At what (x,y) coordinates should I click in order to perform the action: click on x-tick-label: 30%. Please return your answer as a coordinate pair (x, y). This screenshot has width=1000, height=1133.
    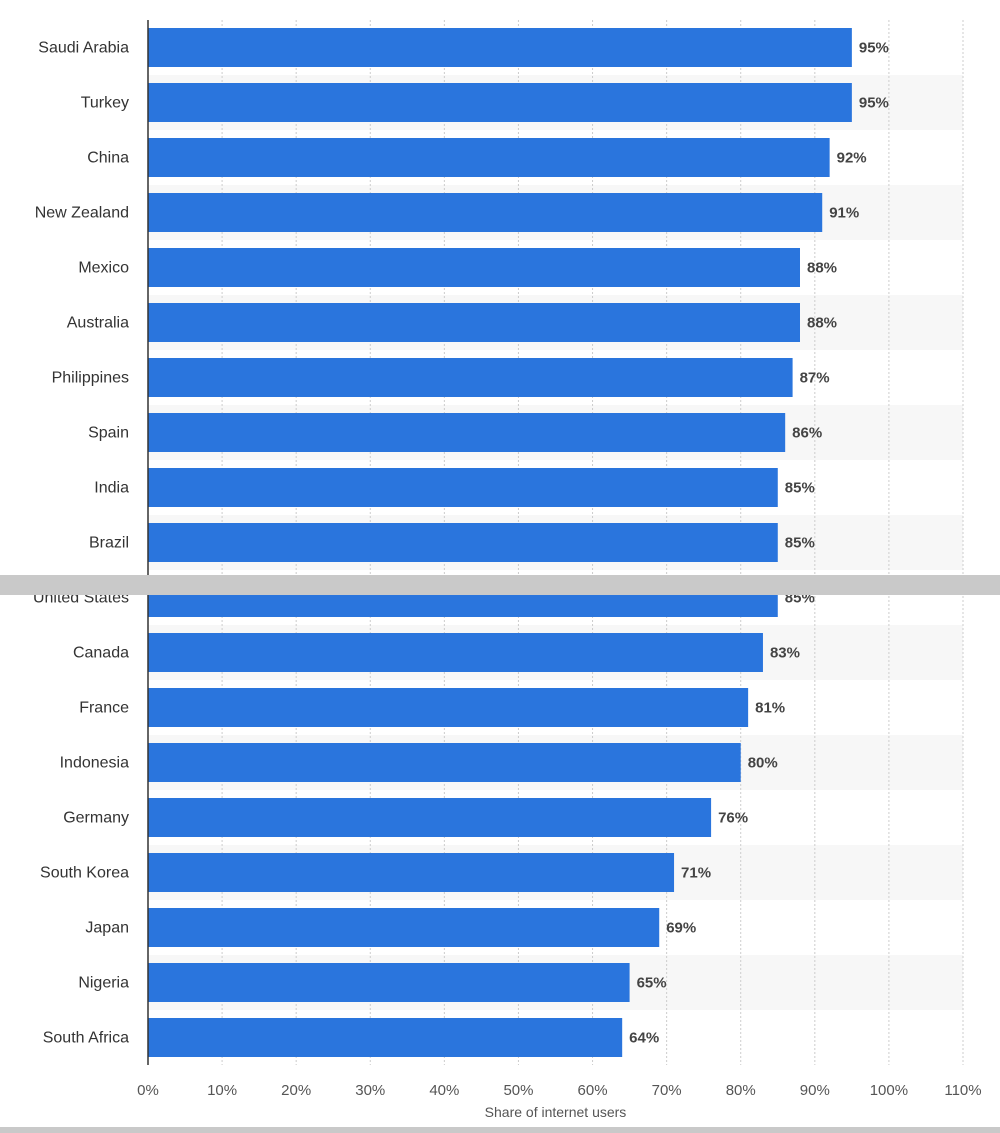
    Looking at the image, I should click on (370, 1090).